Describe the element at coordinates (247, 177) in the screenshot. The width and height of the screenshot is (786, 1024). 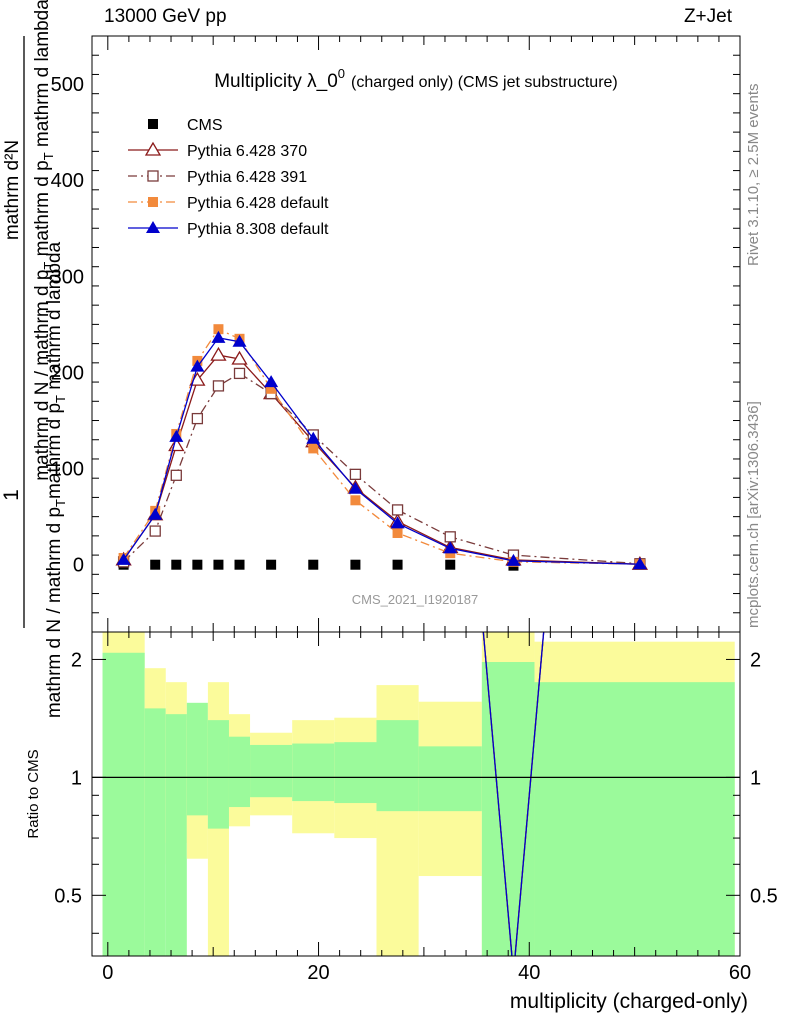
I see `legend-label: Pythia 6.428 391` at that location.